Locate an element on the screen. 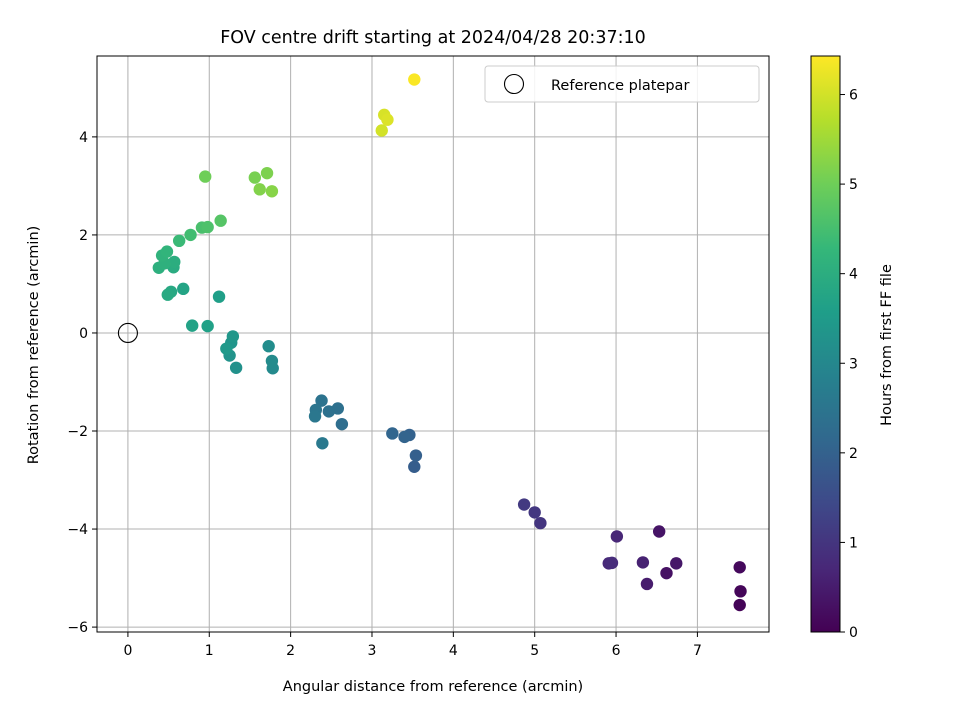  colorbar: 0 1 2 3 4 5 6 Hours from first FF file is located at coordinates (852, 348).